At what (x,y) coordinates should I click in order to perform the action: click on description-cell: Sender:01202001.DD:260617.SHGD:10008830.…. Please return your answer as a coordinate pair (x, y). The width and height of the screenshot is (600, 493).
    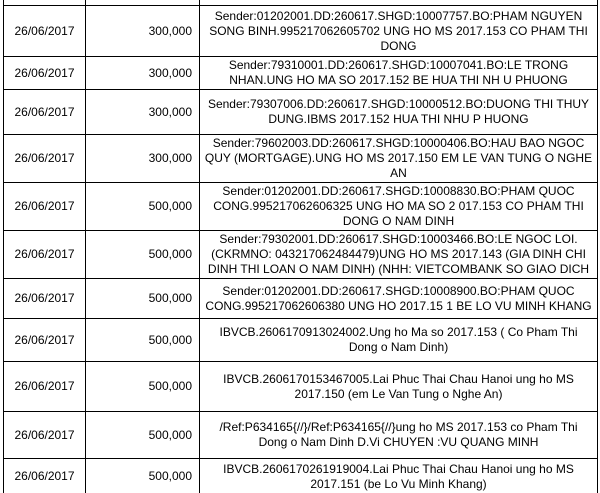
    Looking at the image, I should click on (398, 206).